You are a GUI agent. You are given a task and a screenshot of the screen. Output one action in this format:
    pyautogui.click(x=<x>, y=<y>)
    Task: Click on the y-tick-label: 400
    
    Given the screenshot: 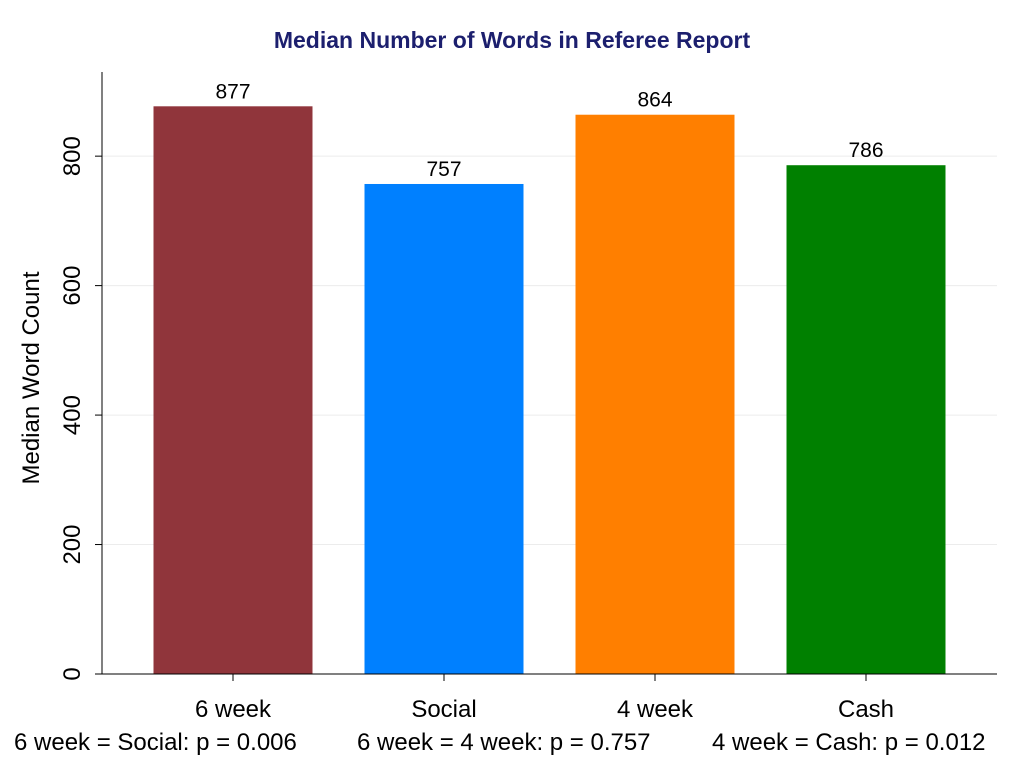 What is the action you would take?
    pyautogui.click(x=72, y=415)
    